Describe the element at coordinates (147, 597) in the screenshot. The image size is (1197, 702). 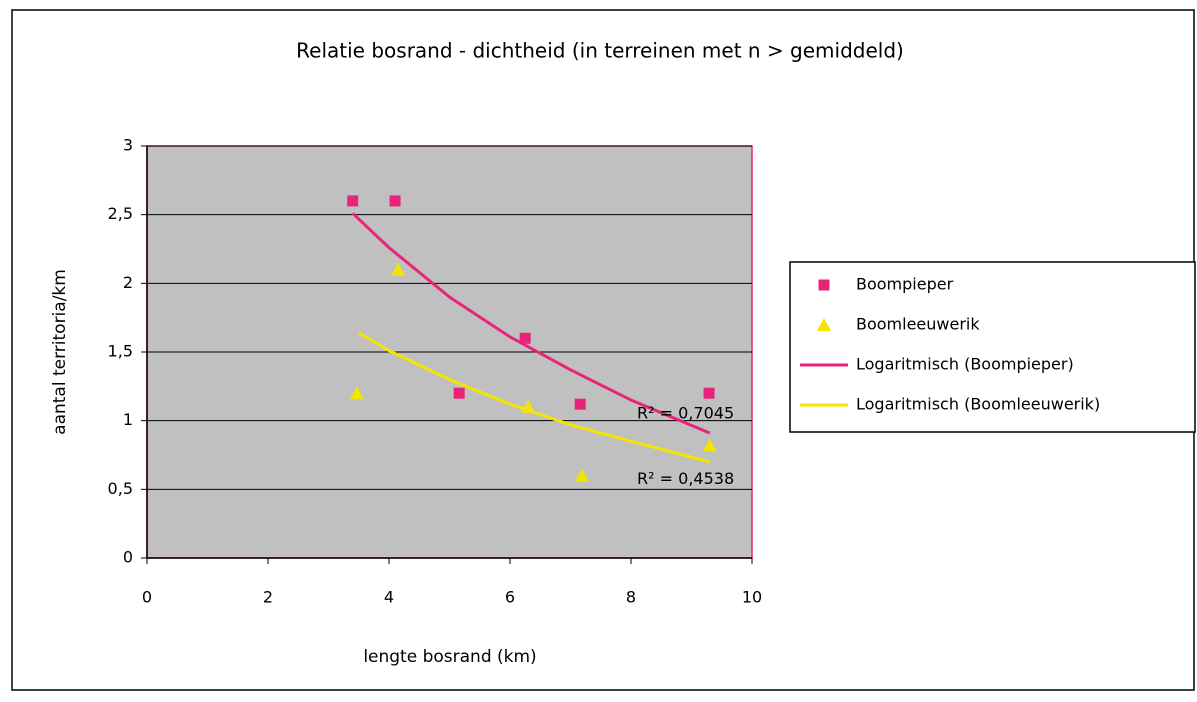
I see `x-tick-label: 0` at that location.